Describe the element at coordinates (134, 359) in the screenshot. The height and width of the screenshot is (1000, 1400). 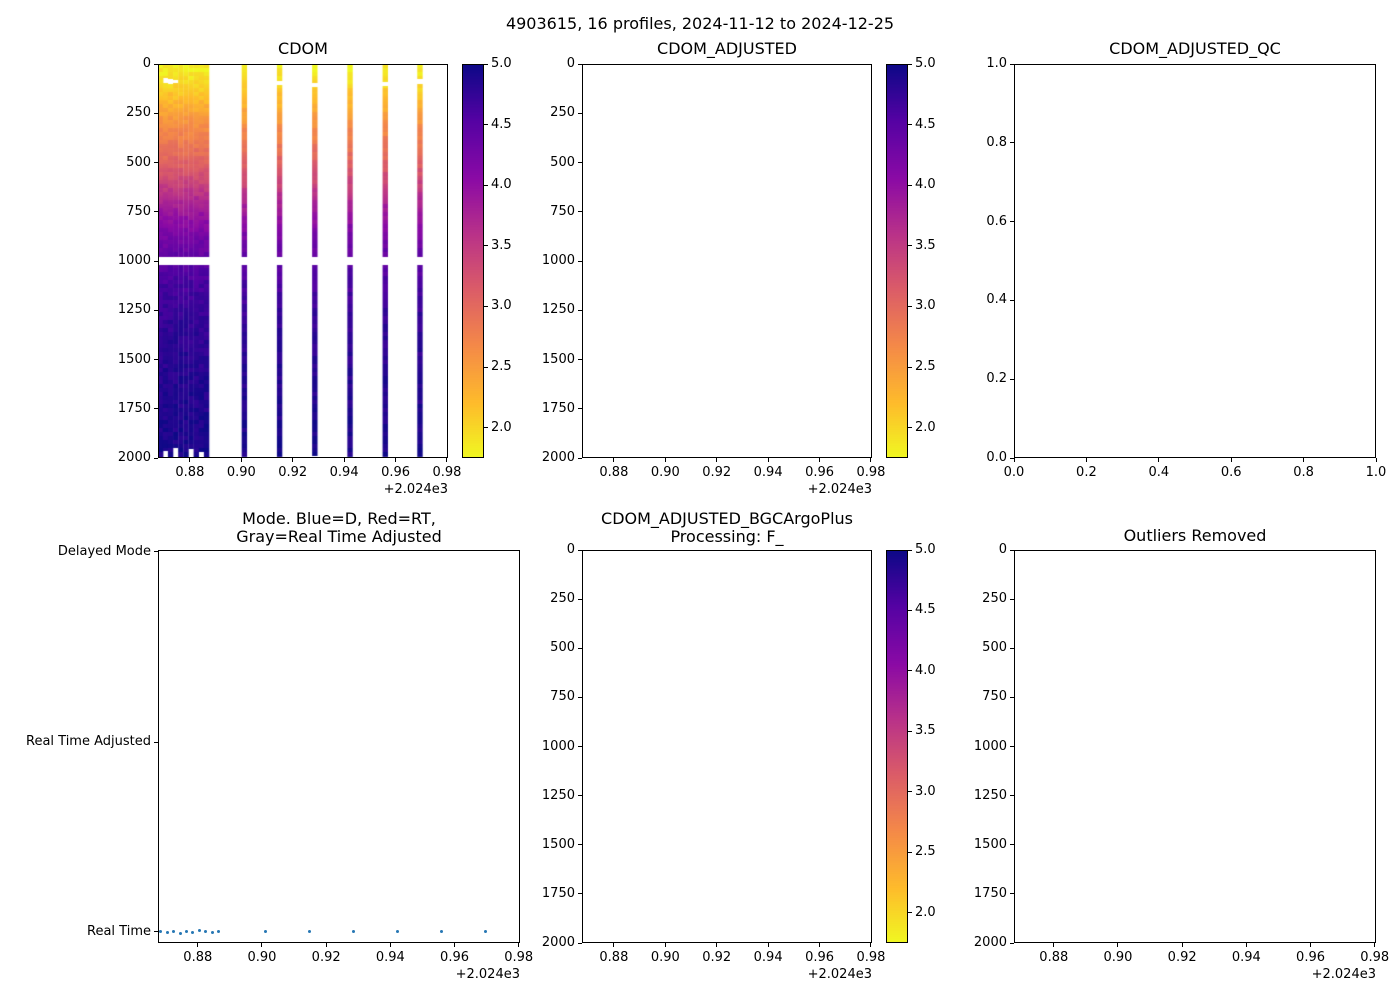
I see `y-tick-label: 1500` at that location.